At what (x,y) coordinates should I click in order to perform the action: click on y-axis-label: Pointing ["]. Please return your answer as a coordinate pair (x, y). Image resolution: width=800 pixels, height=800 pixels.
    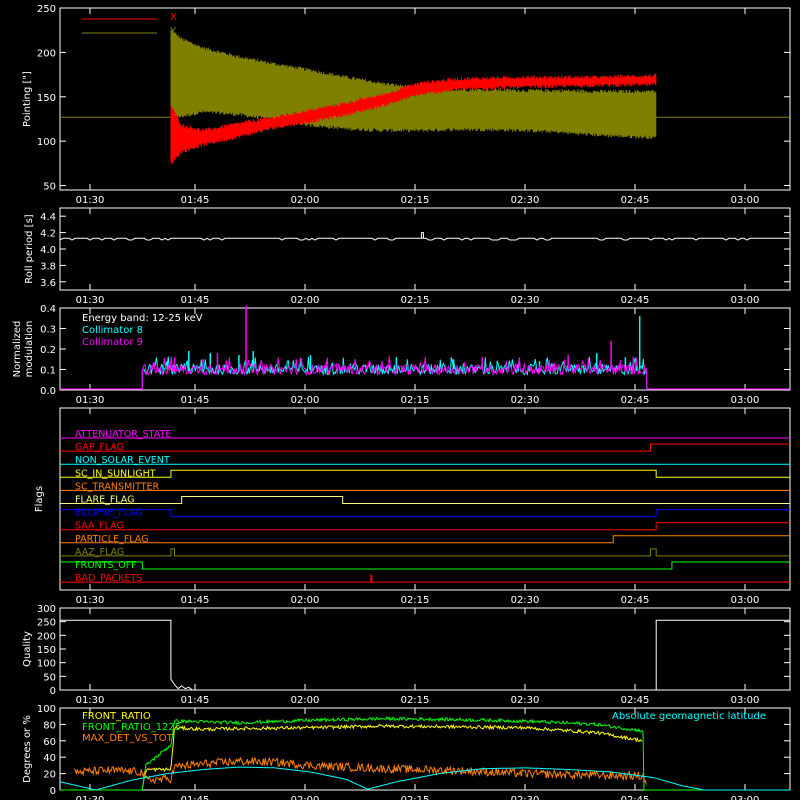
    Looking at the image, I should click on (27, 99).